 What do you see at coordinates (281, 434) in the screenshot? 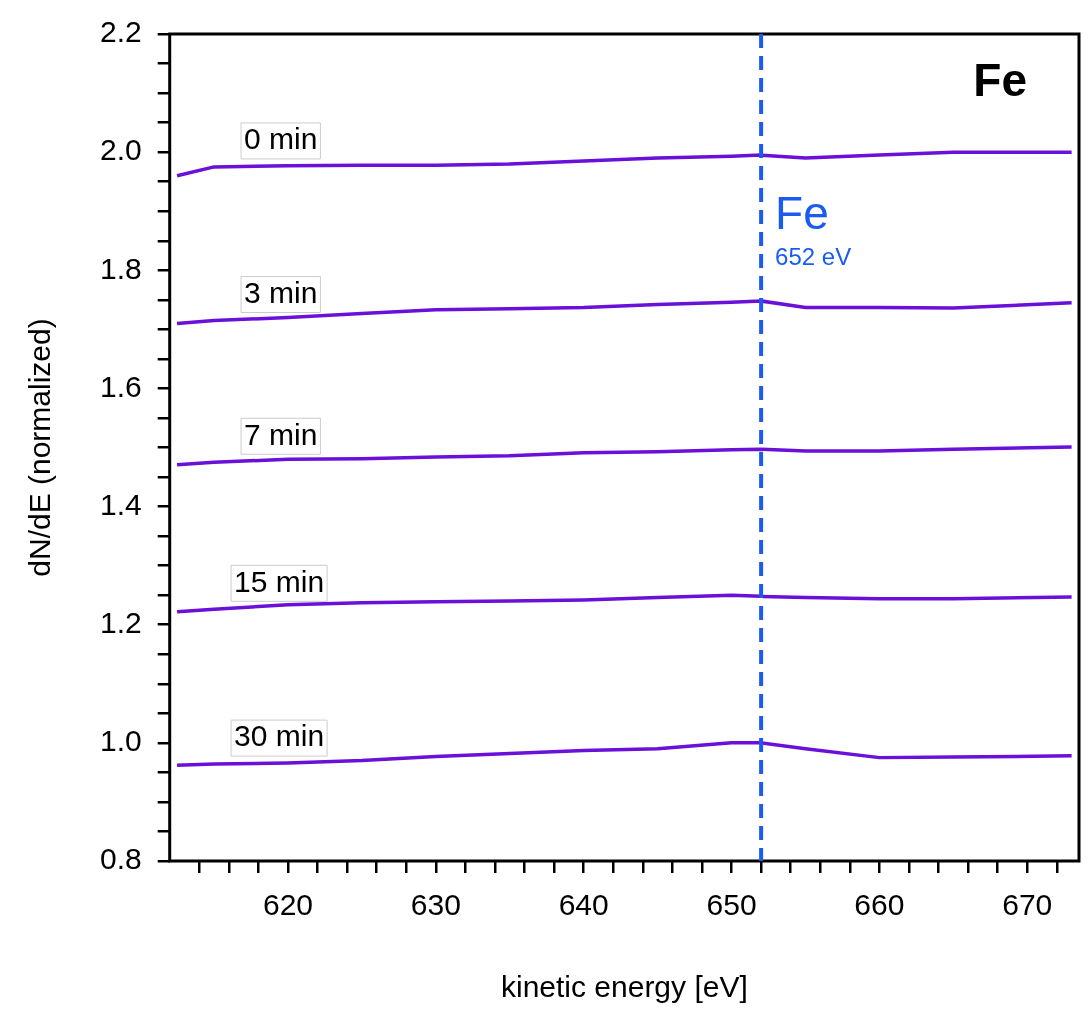
I see `series-label: 7 min` at bounding box center [281, 434].